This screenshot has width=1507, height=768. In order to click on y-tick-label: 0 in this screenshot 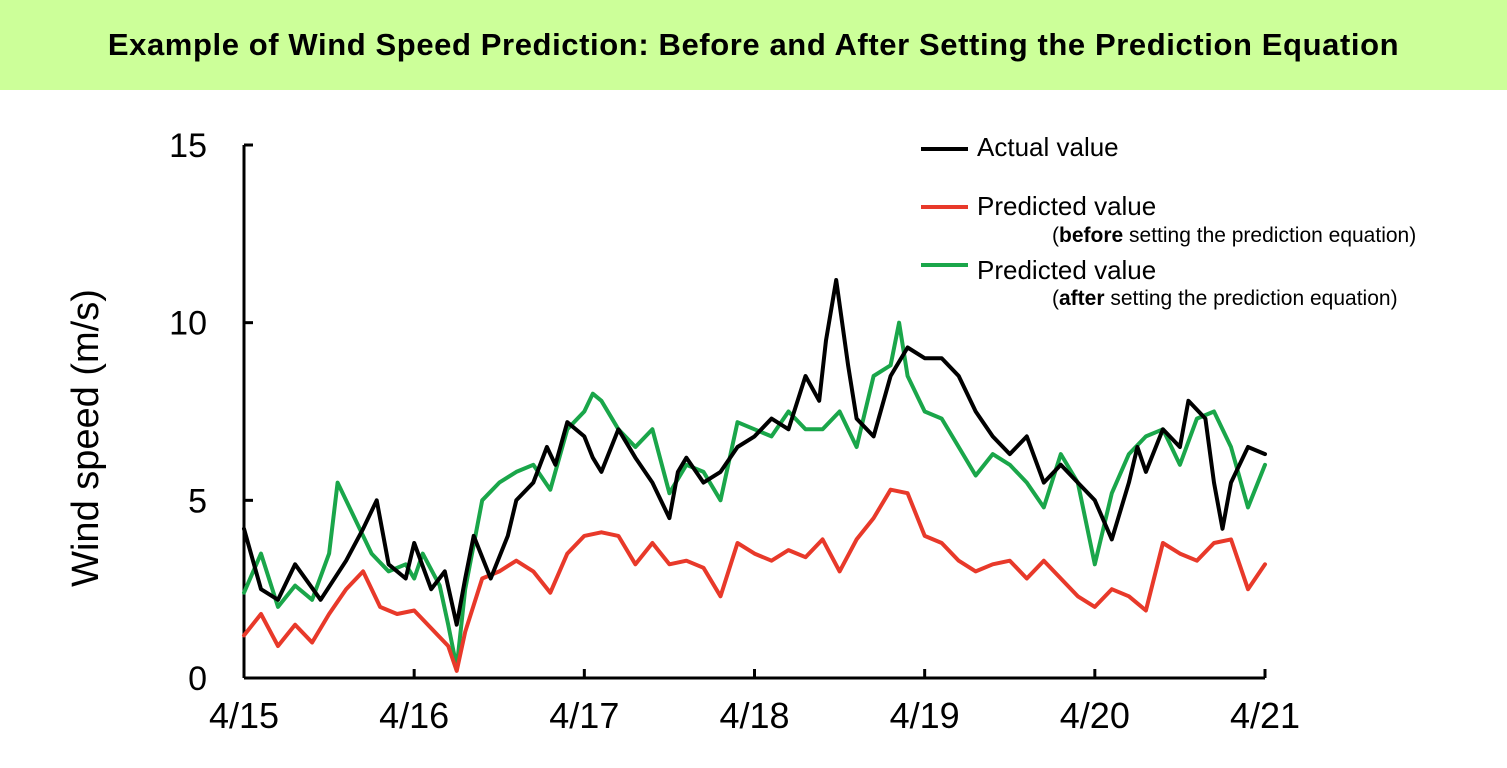, I will do `click(197, 679)`.